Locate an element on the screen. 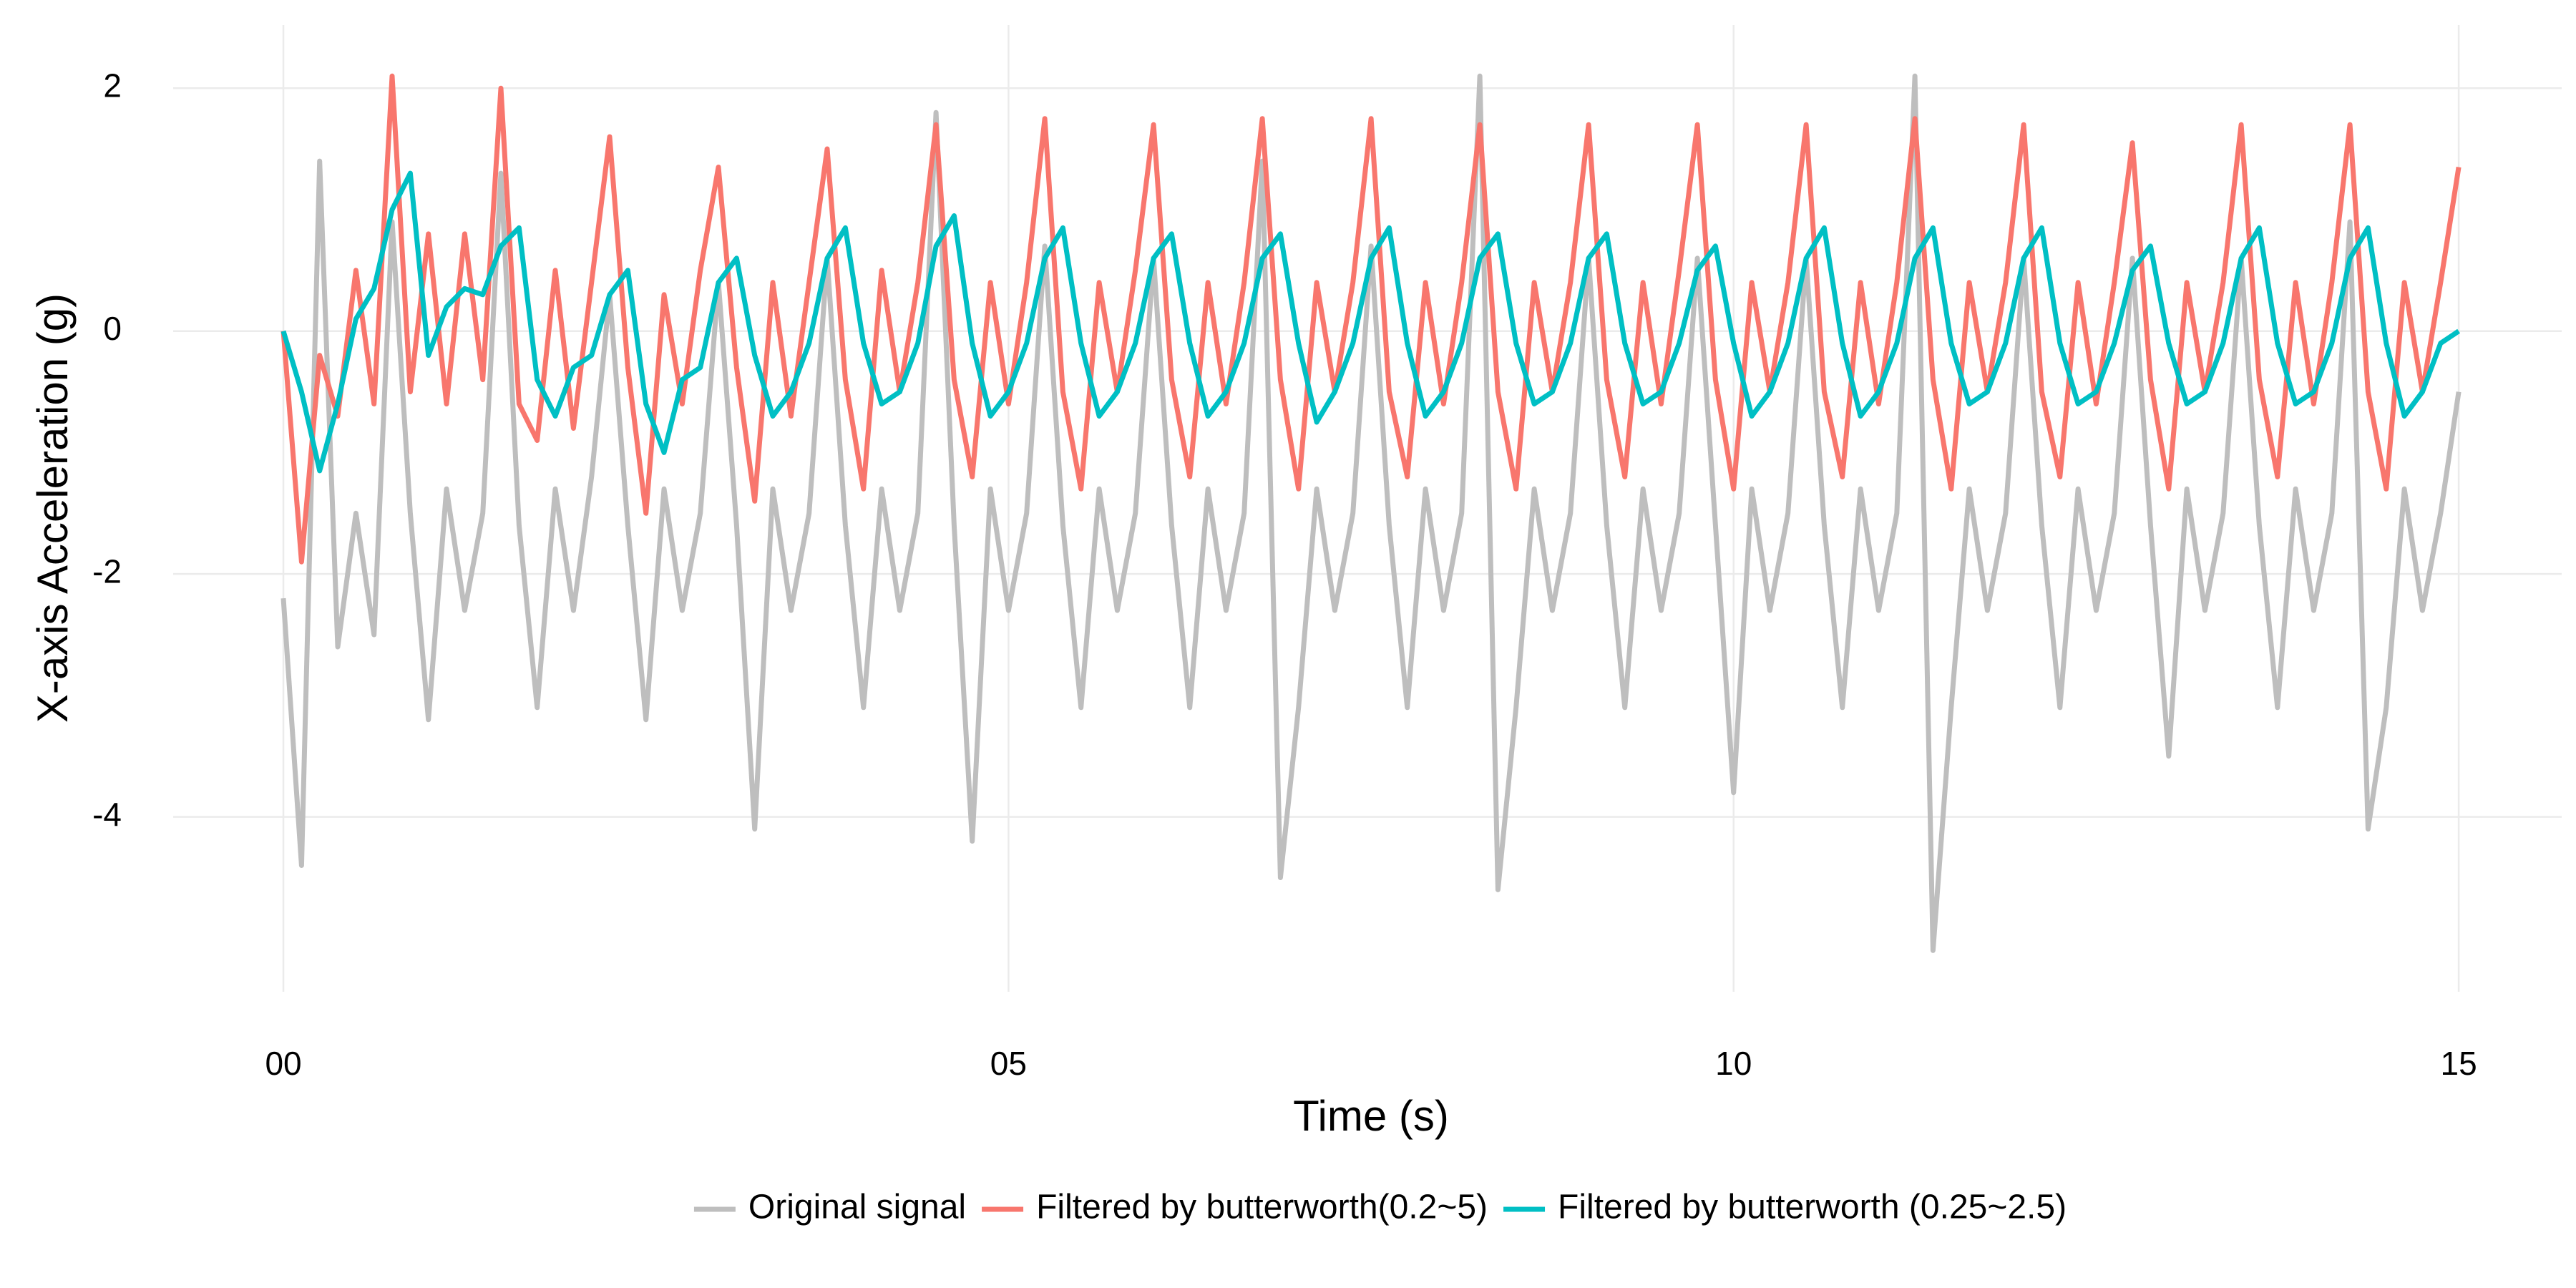  y-tick-label: -4 is located at coordinates (107, 814).